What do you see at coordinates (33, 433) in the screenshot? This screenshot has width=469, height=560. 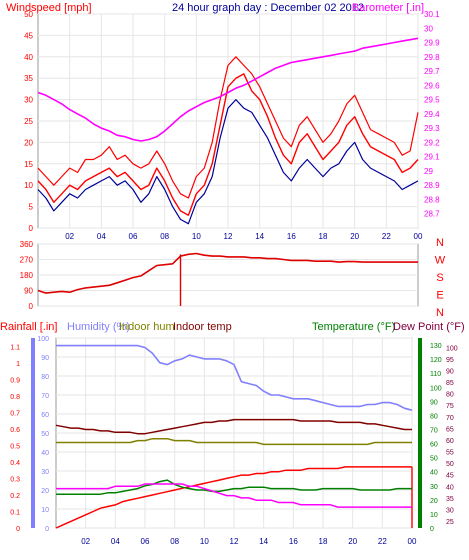 I see `humidity-axis-bar` at bounding box center [33, 433].